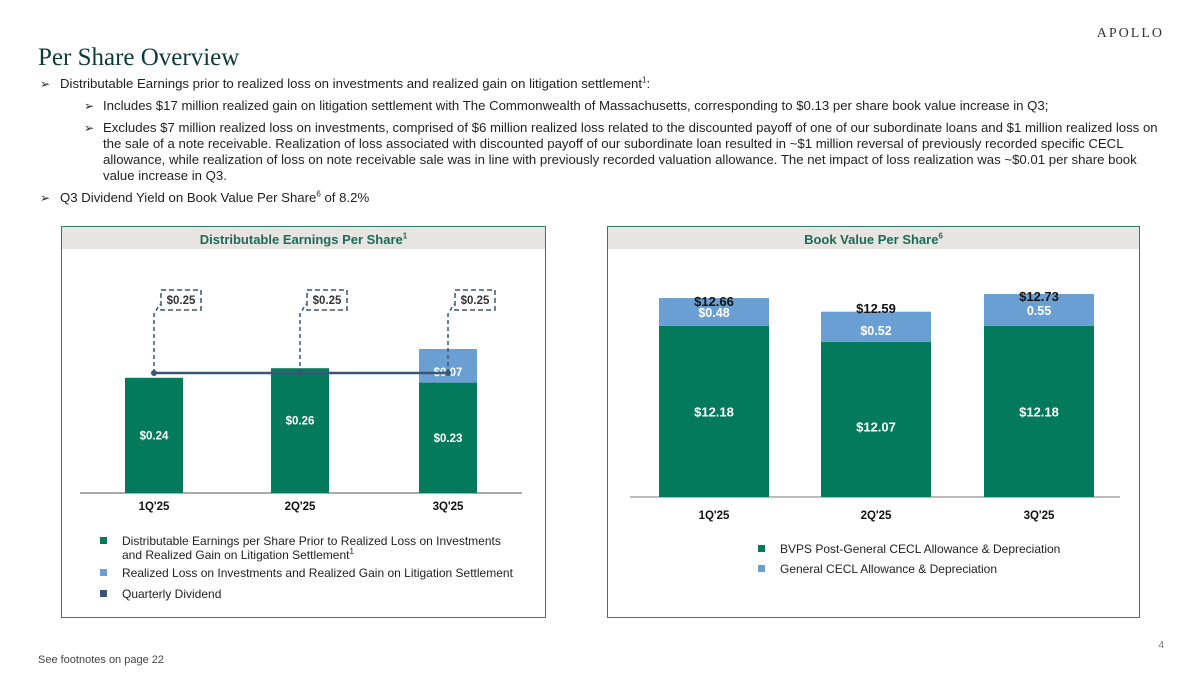 This screenshot has height=675, width=1200. I want to click on footnote-ref: 1, so click(644, 80).